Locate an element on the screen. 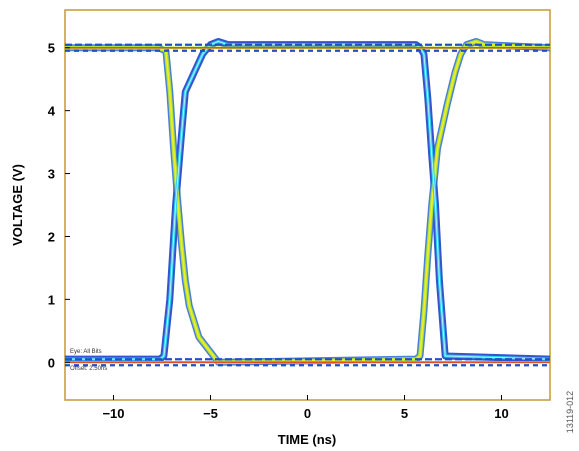  x-axis-label: TIME (ns) is located at coordinates (307, 439).